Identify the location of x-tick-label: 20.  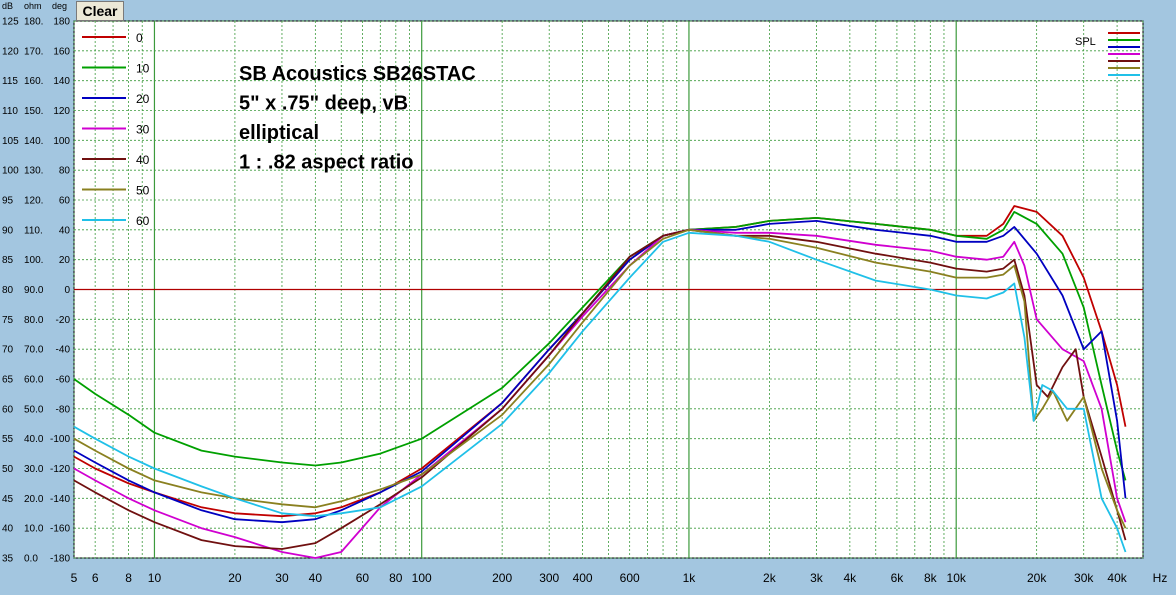
(235, 578).